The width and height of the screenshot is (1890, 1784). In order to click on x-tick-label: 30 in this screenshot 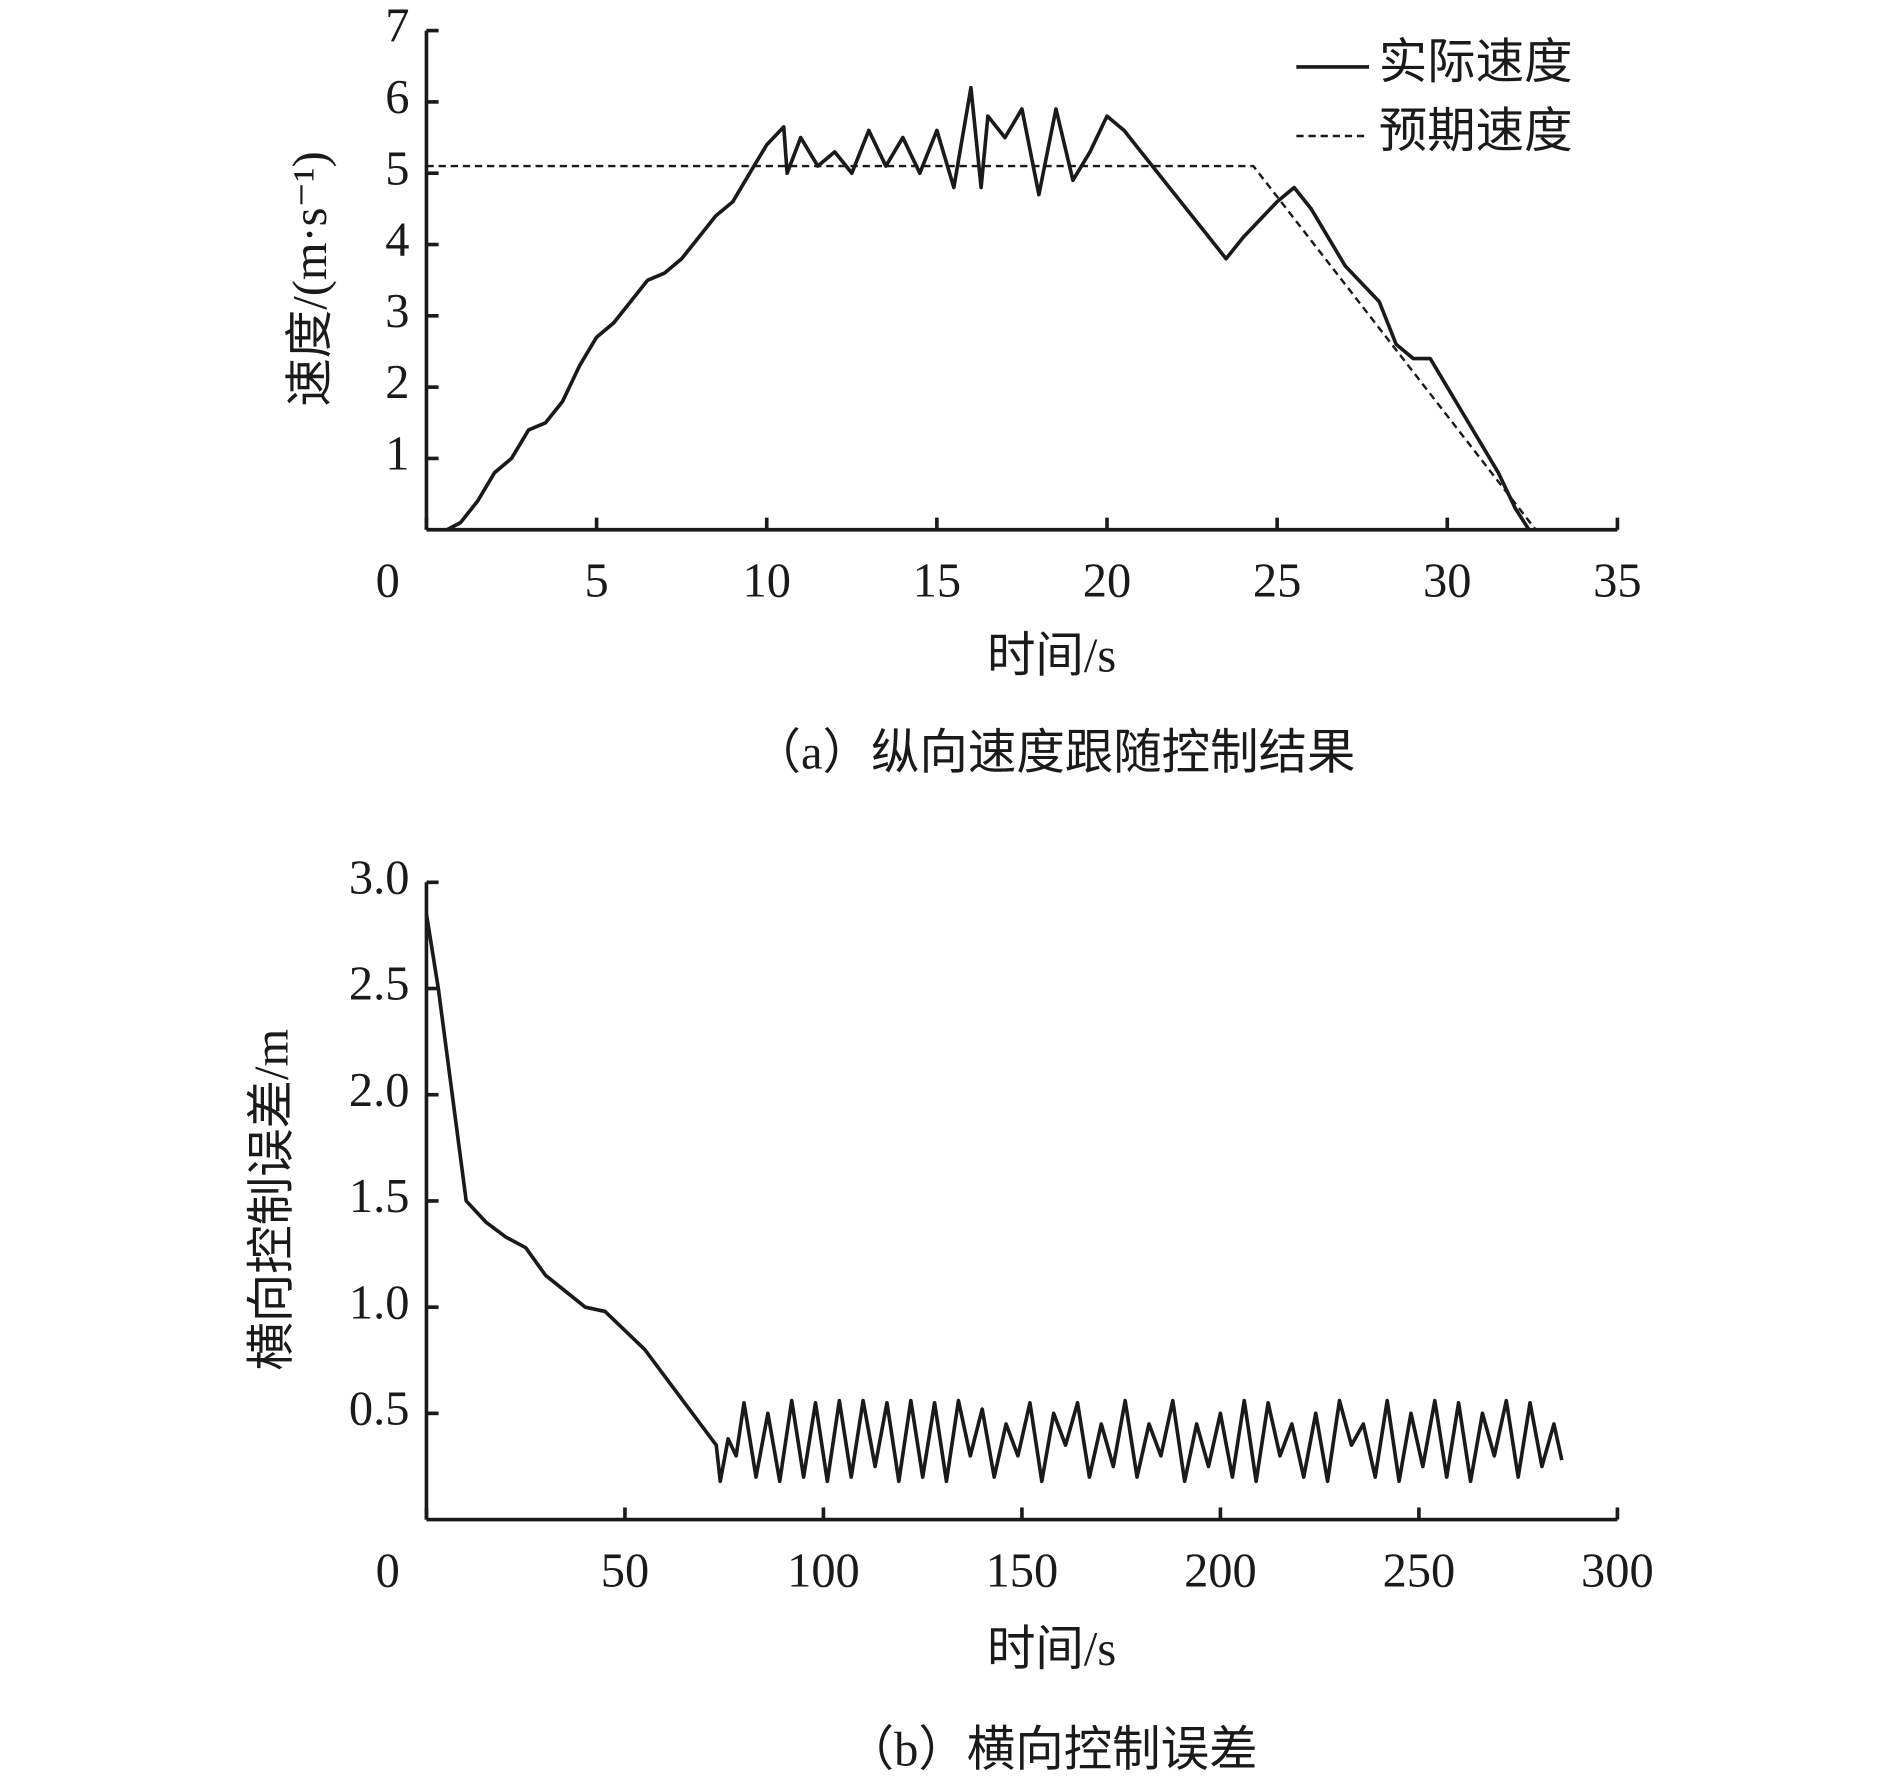, I will do `click(1447, 581)`.